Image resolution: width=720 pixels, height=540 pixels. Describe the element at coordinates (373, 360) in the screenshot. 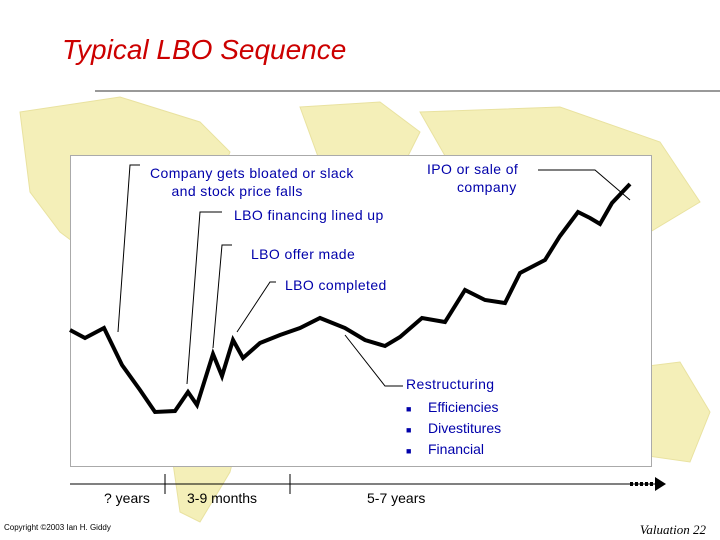

I see `leader-restructuring` at that location.